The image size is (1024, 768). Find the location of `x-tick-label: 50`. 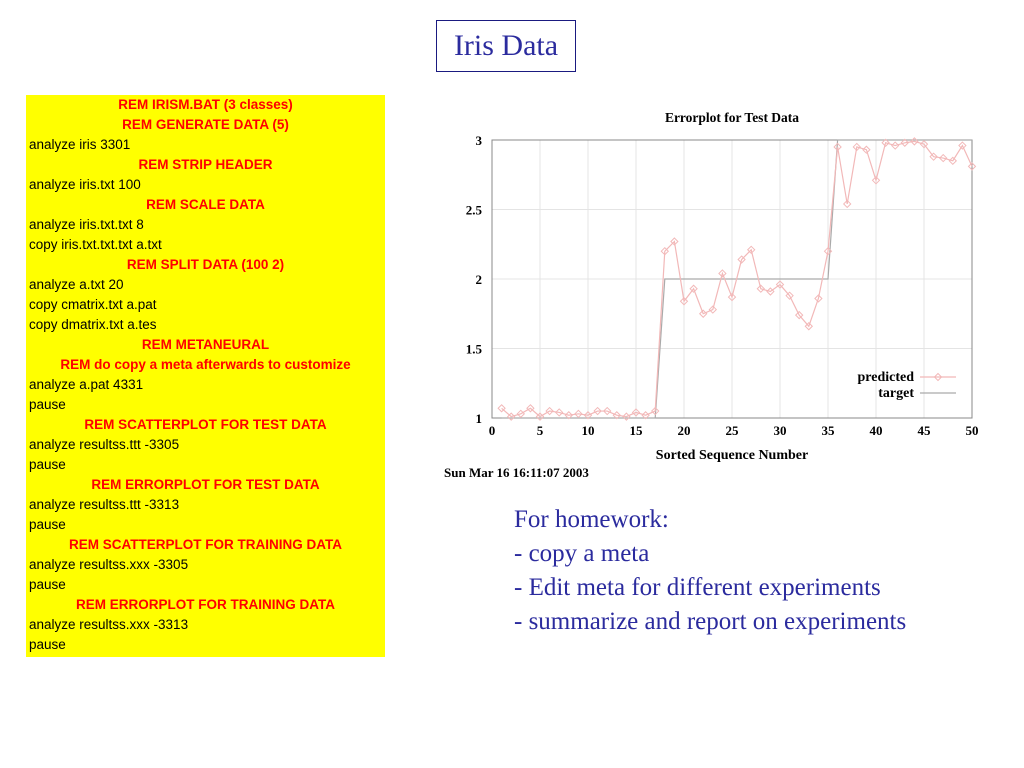

x-tick-label: 50 is located at coordinates (972, 430).